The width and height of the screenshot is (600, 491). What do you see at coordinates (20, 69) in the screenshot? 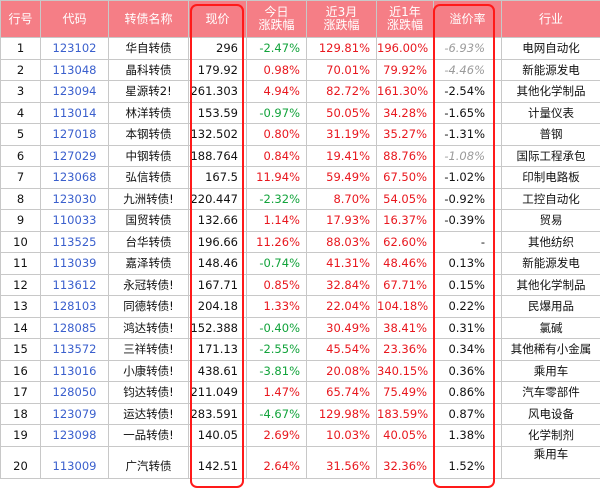
I see `cell-row-no: 2` at bounding box center [20, 69].